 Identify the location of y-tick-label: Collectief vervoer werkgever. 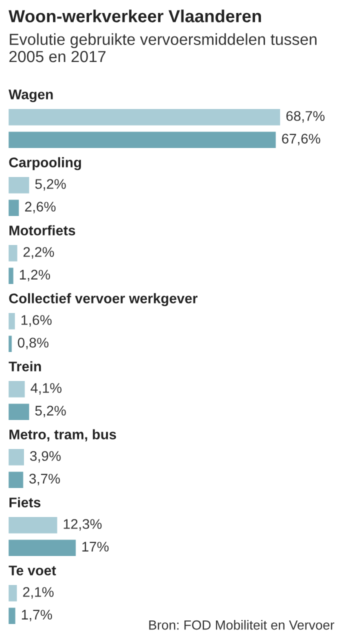
(103, 299).